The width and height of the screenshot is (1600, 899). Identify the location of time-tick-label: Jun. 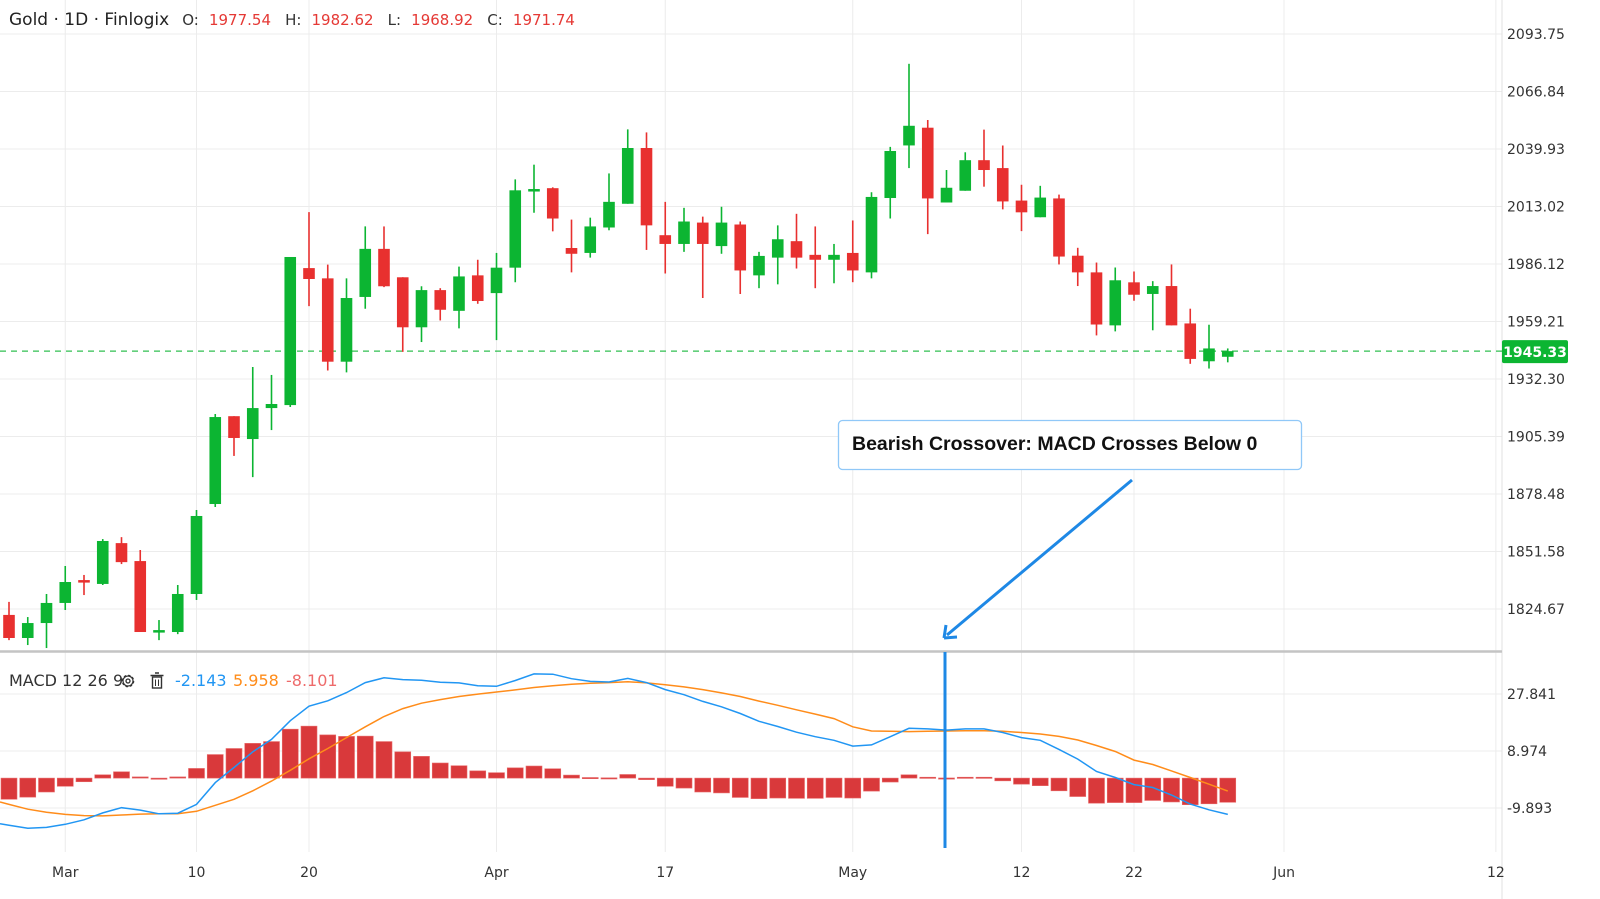
(1283, 873).